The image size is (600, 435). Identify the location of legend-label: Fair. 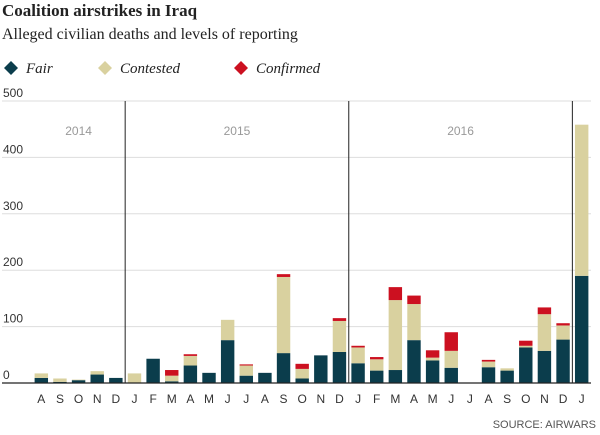
(39, 69).